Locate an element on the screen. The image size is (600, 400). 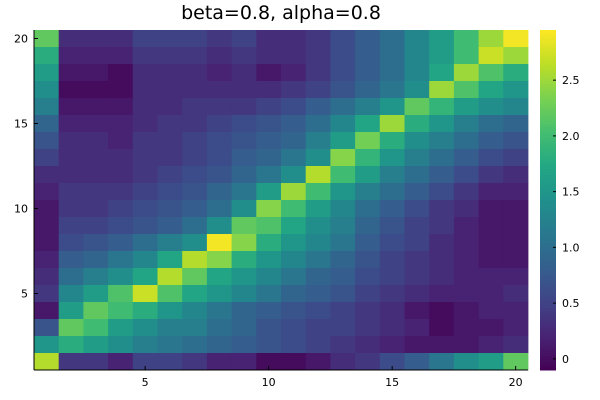
colorbar: 0 0.5 1.0 1.5 2.0 2.5 is located at coordinates (560, 200).